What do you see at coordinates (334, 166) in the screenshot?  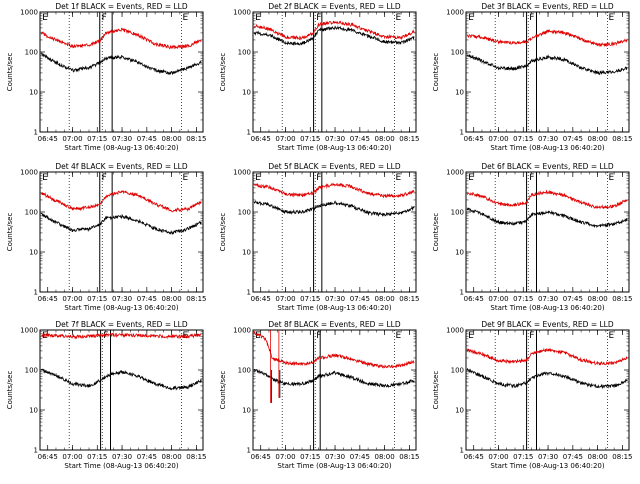 I see `chart-title: Det 5f BLACK = Events, RED = LLD` at bounding box center [334, 166].